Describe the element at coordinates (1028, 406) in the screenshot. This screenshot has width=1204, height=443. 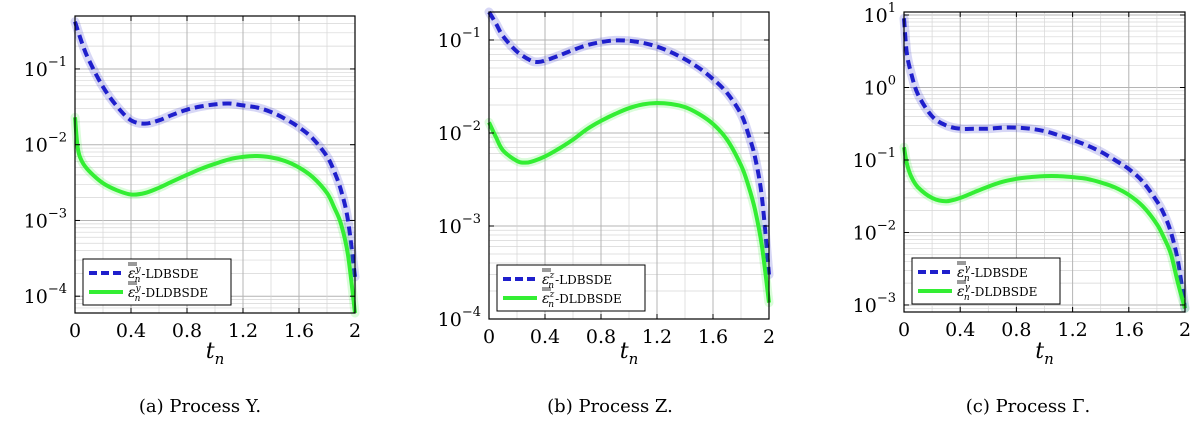
I see `panel-caption: (c) Process Γ.` at that location.